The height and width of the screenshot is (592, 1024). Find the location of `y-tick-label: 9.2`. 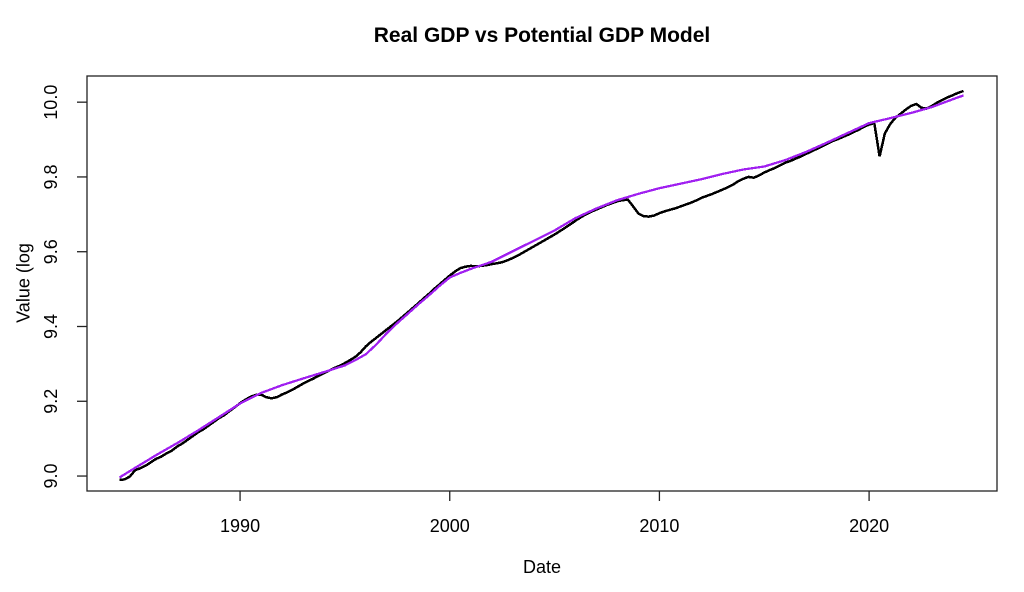

y-tick-label: 9.2 is located at coordinates (51, 401).